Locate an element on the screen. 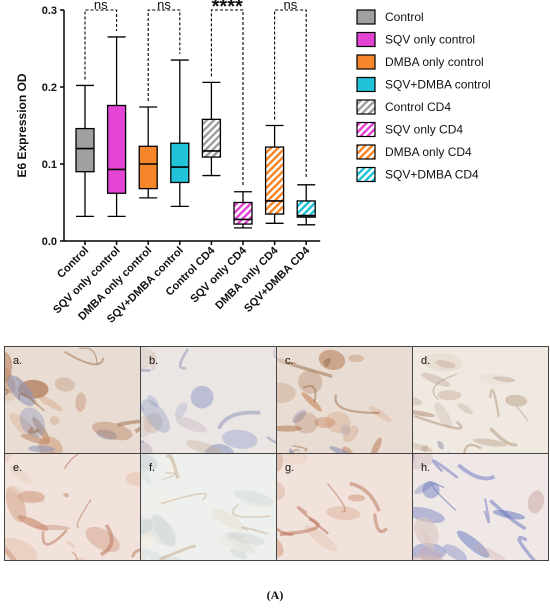 This screenshot has height=608, width=550. legend-label: SQV+DMBA control is located at coordinates (438, 85).